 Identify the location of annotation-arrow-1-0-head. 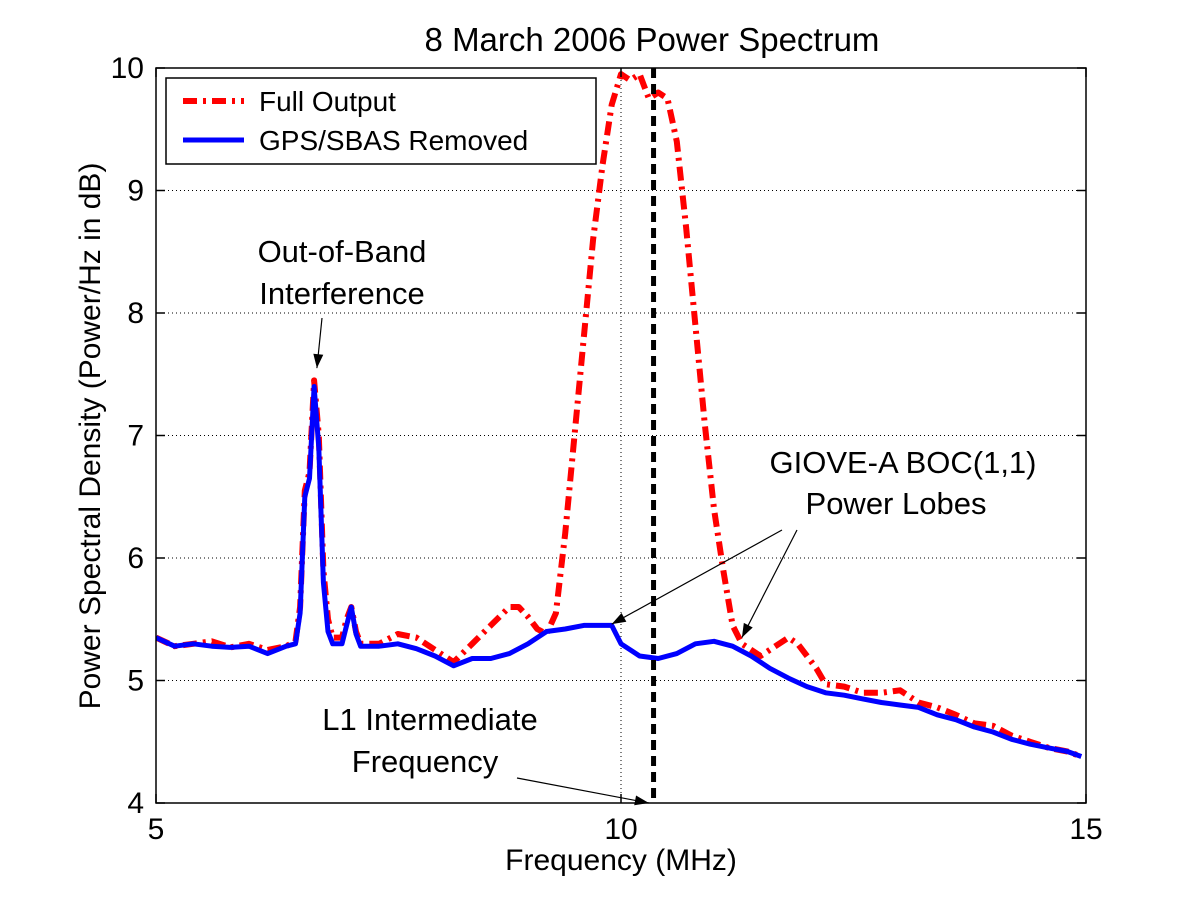
(619, 619).